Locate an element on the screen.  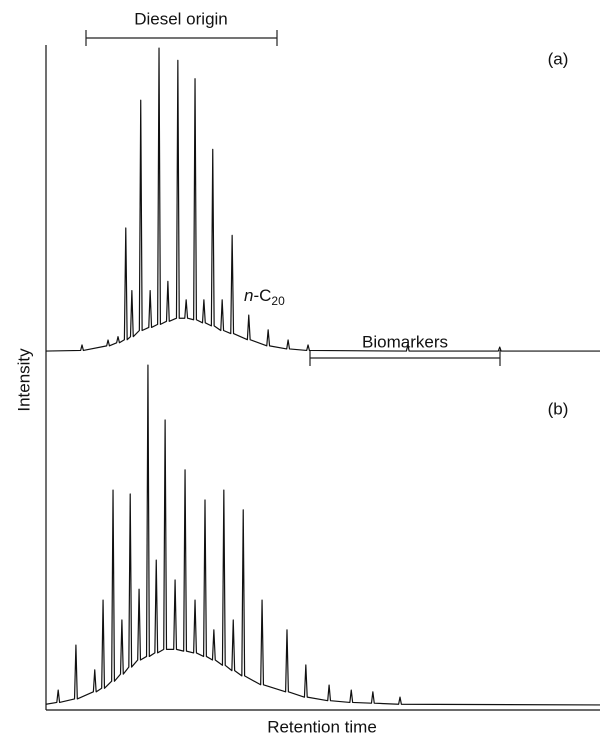
annotation-part: n is located at coordinates (248, 295).